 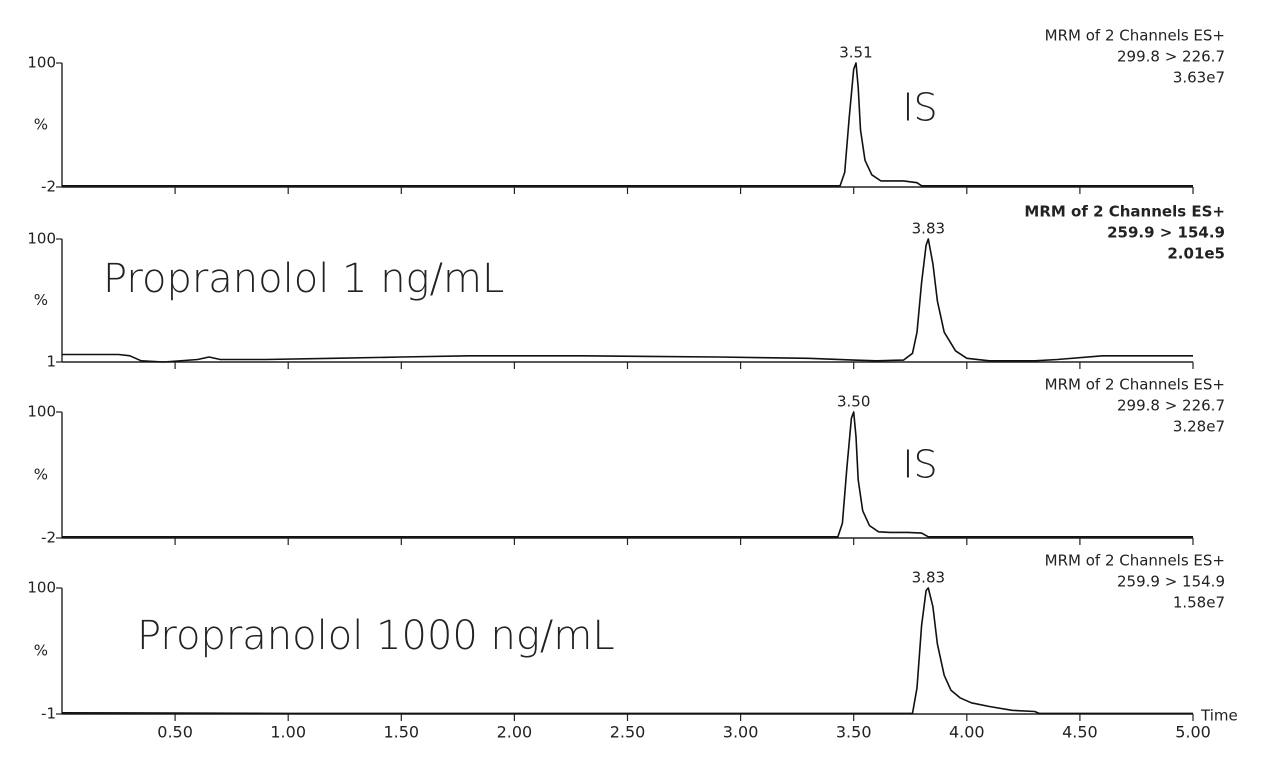 I want to click on x-tick-label: 1.50, so click(x=401, y=732).